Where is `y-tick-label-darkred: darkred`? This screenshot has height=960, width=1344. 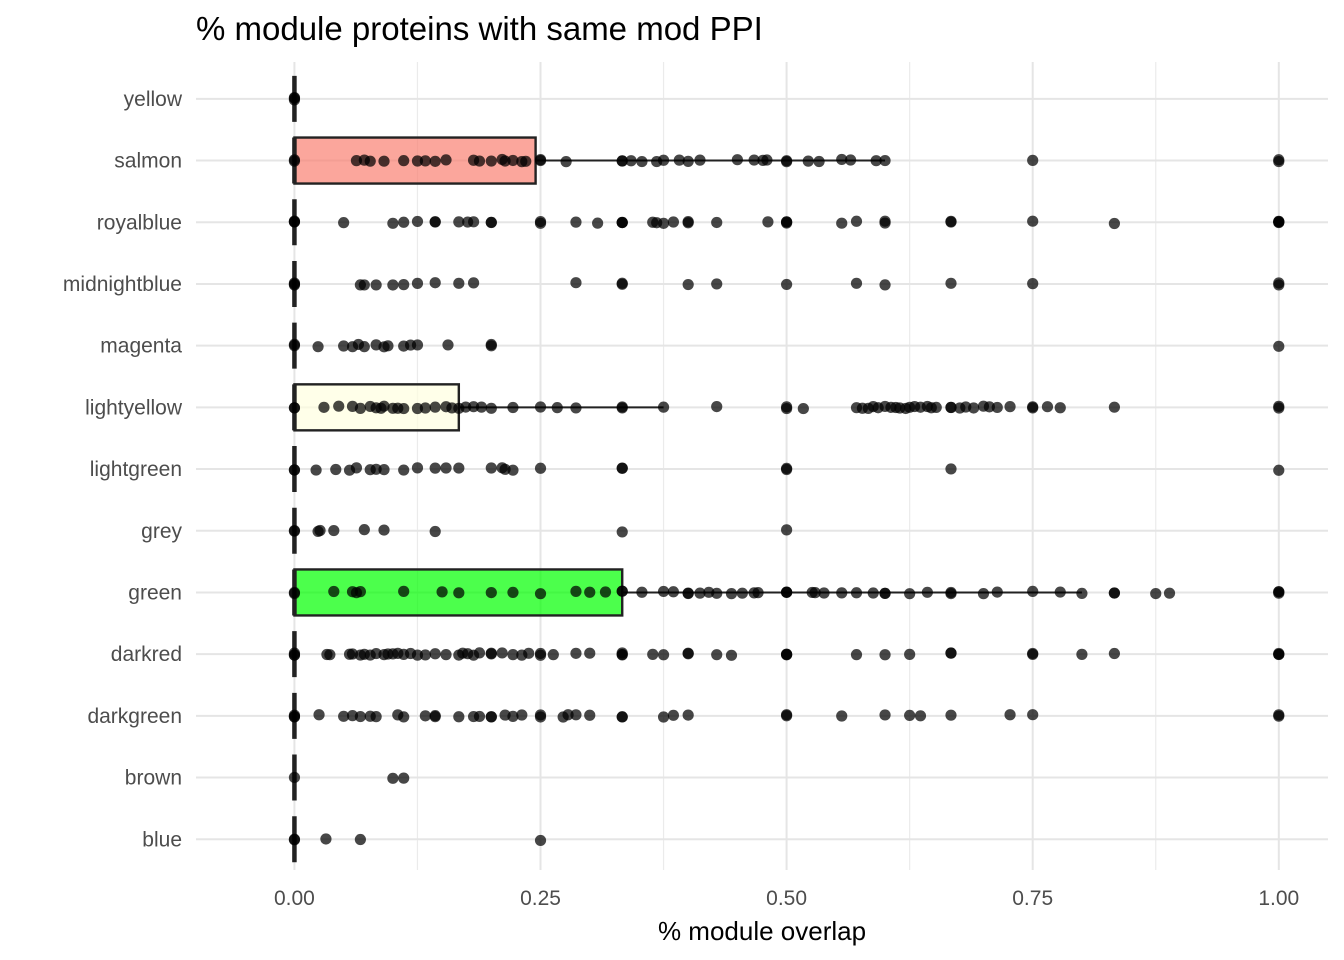
y-tick-label-darkred: darkred is located at coordinates (146, 654).